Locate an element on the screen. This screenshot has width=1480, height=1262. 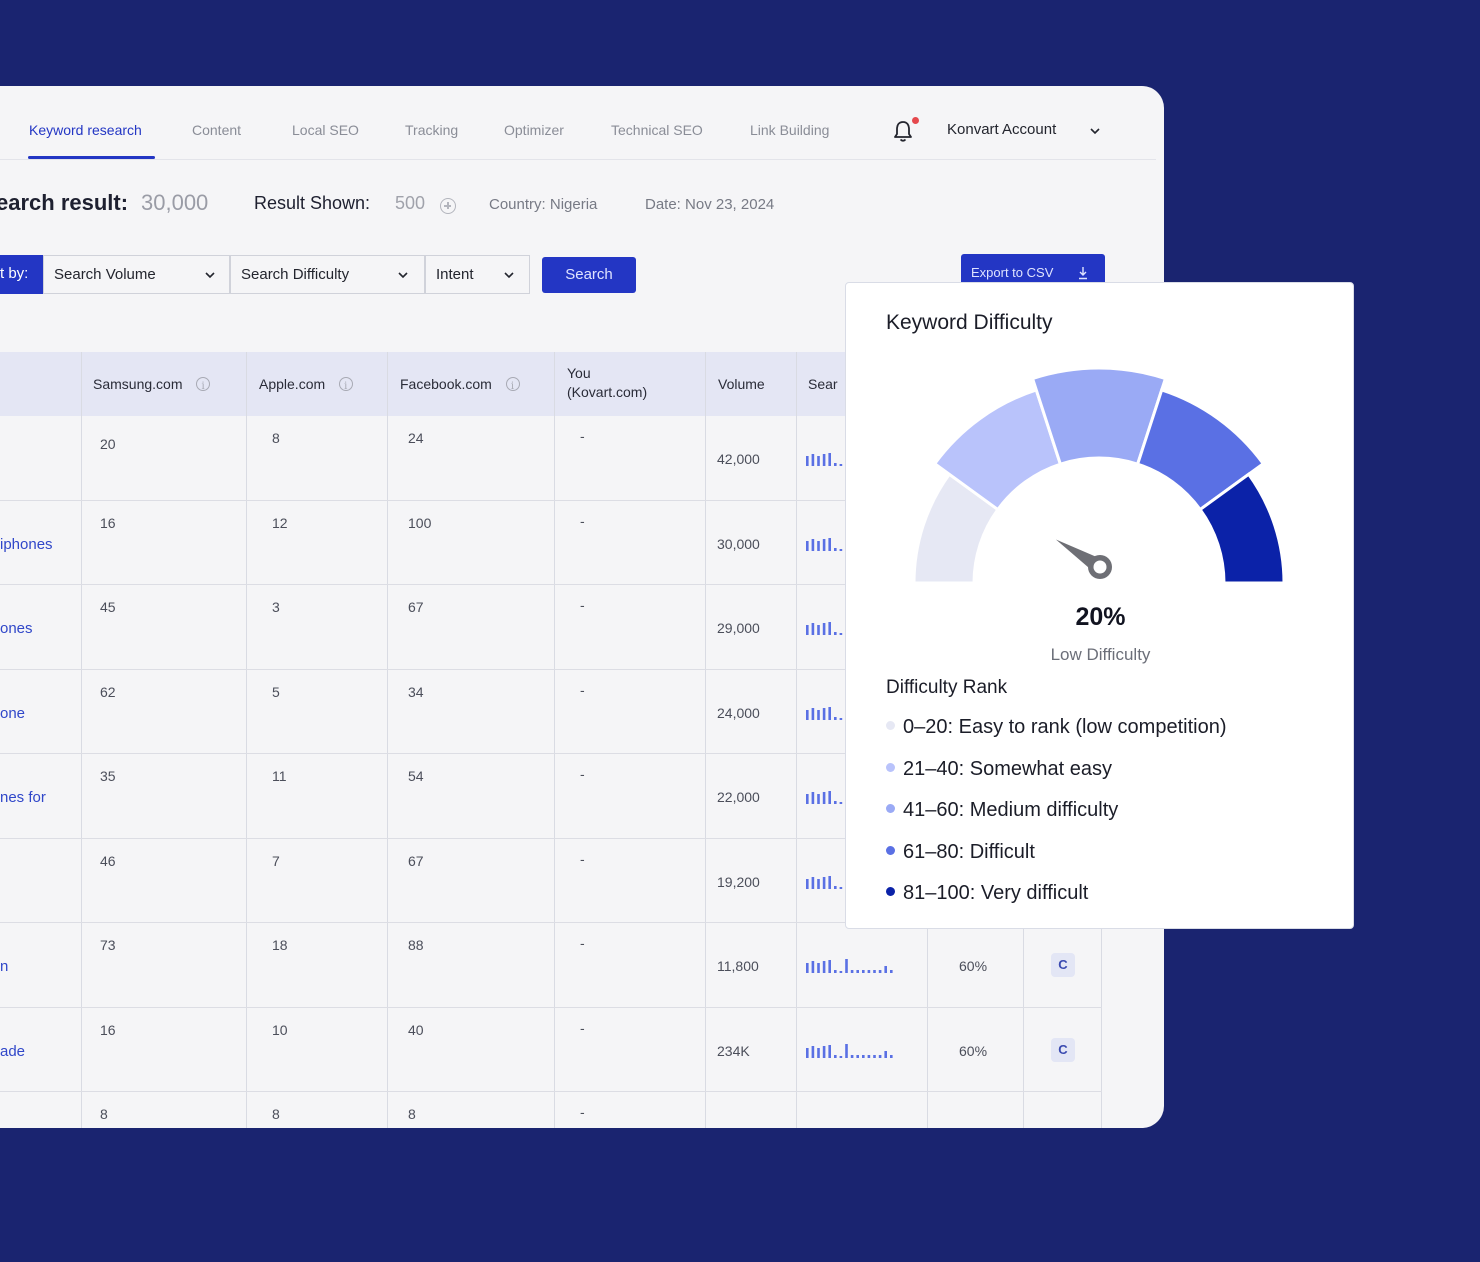
keyword-link: nones is located at coordinates (20, 1127).